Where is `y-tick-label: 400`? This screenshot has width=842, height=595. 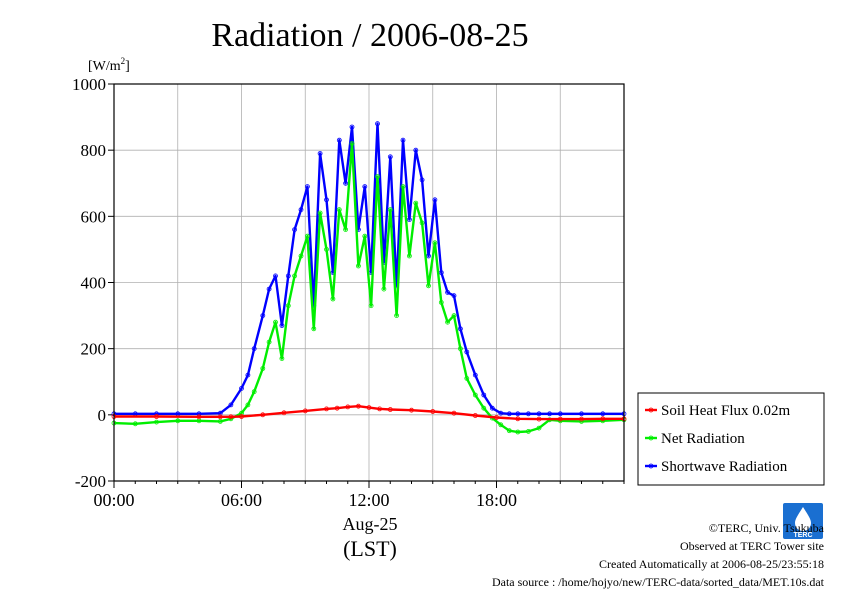 y-tick-label: 400 is located at coordinates (94, 283).